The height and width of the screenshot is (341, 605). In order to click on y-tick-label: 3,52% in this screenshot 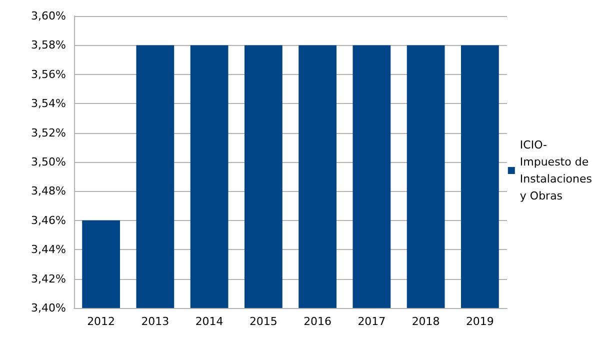, I will do `click(48, 133)`.